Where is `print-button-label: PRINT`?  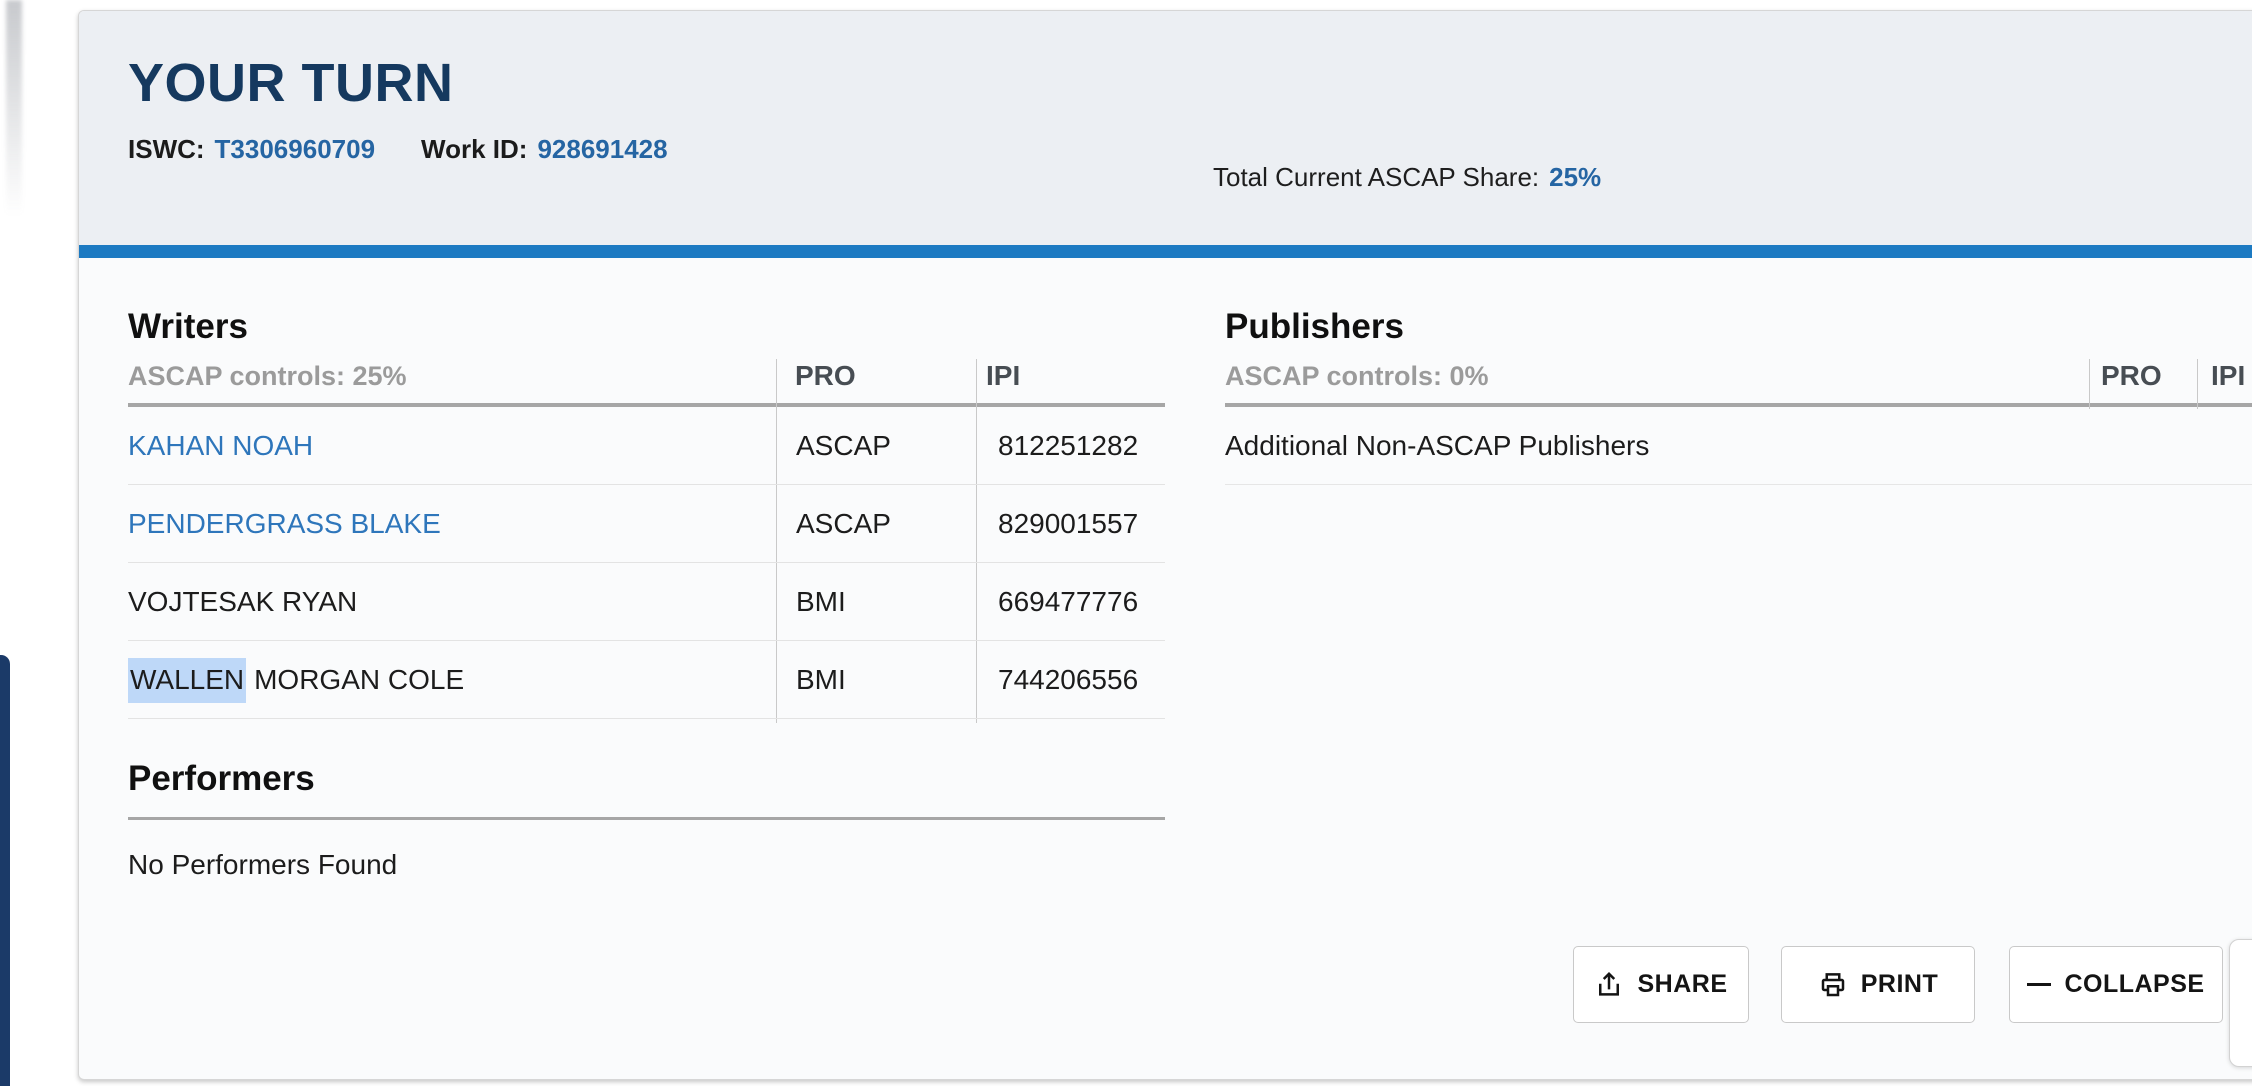
print-button-label: PRINT is located at coordinates (1899, 984).